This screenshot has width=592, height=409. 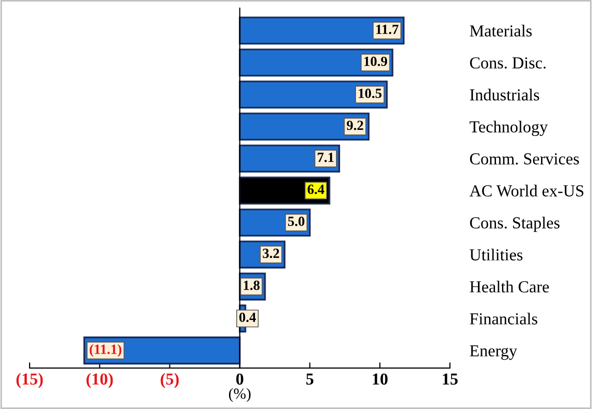 What do you see at coordinates (240, 379) in the screenshot?
I see `x-tick-label: 0` at bounding box center [240, 379].